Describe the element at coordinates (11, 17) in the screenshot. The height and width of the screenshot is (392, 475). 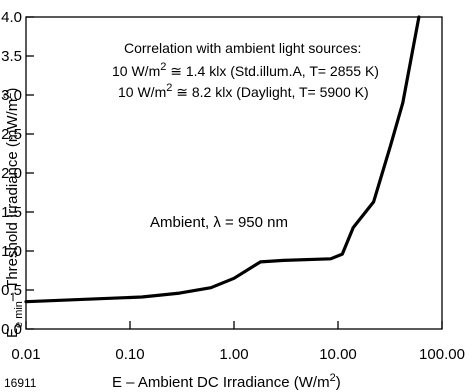
I see `y-tick-label: 4.0` at that location.